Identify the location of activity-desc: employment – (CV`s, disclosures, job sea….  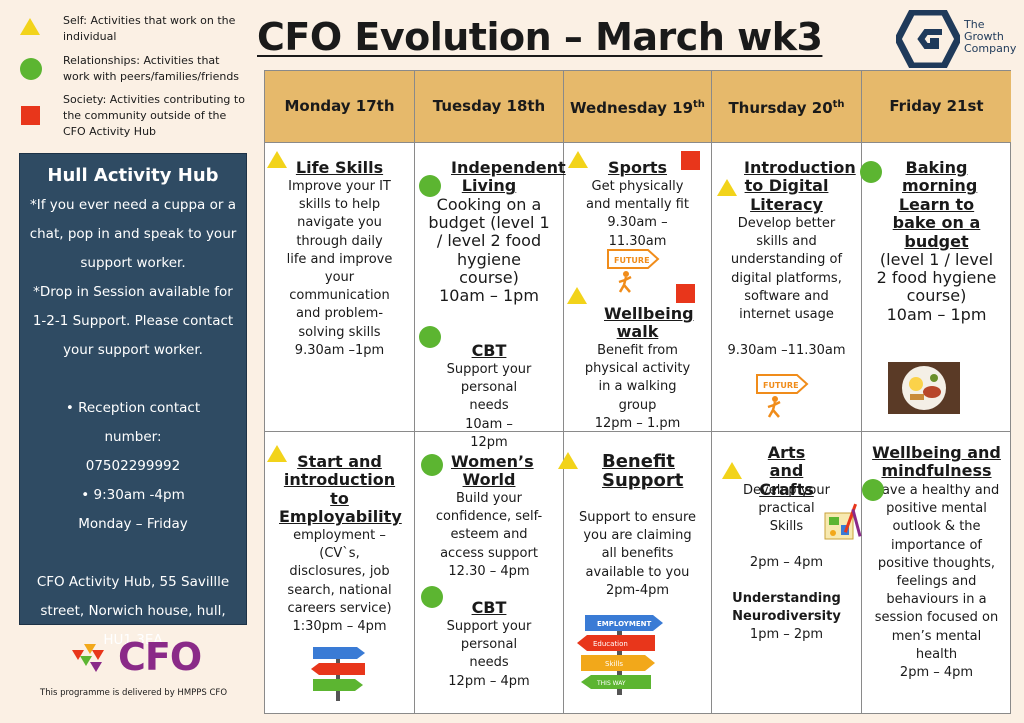
(339, 572).